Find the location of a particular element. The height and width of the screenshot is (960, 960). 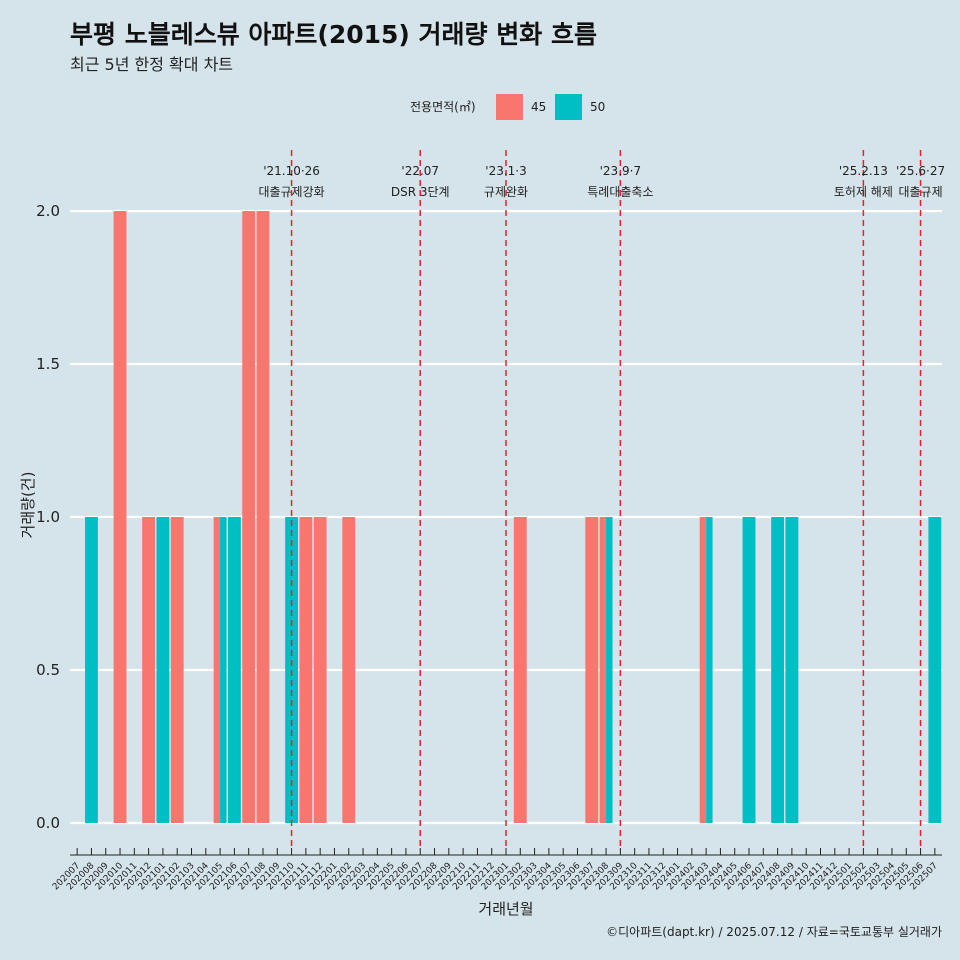

event-date-label: '23.1·3 is located at coordinates (505, 171).